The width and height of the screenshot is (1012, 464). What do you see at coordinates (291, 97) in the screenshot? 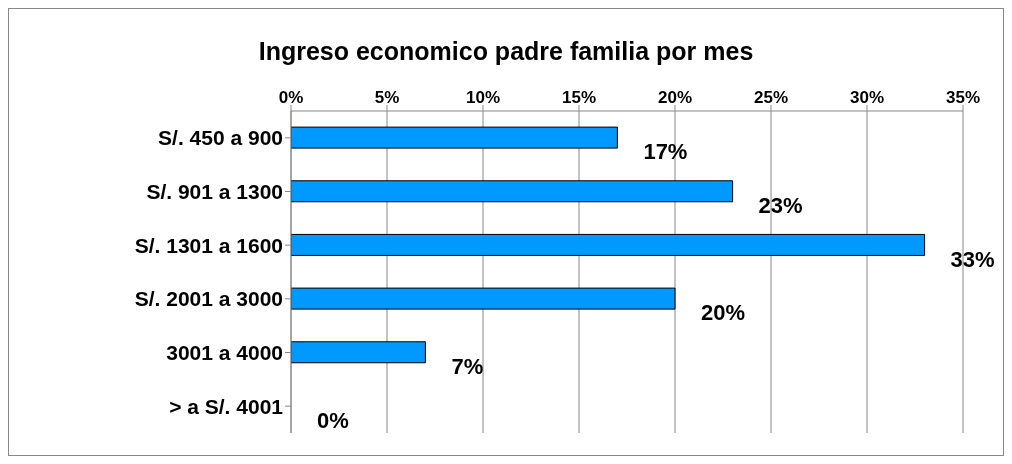
I see `x-tick-label: 0%` at bounding box center [291, 97].